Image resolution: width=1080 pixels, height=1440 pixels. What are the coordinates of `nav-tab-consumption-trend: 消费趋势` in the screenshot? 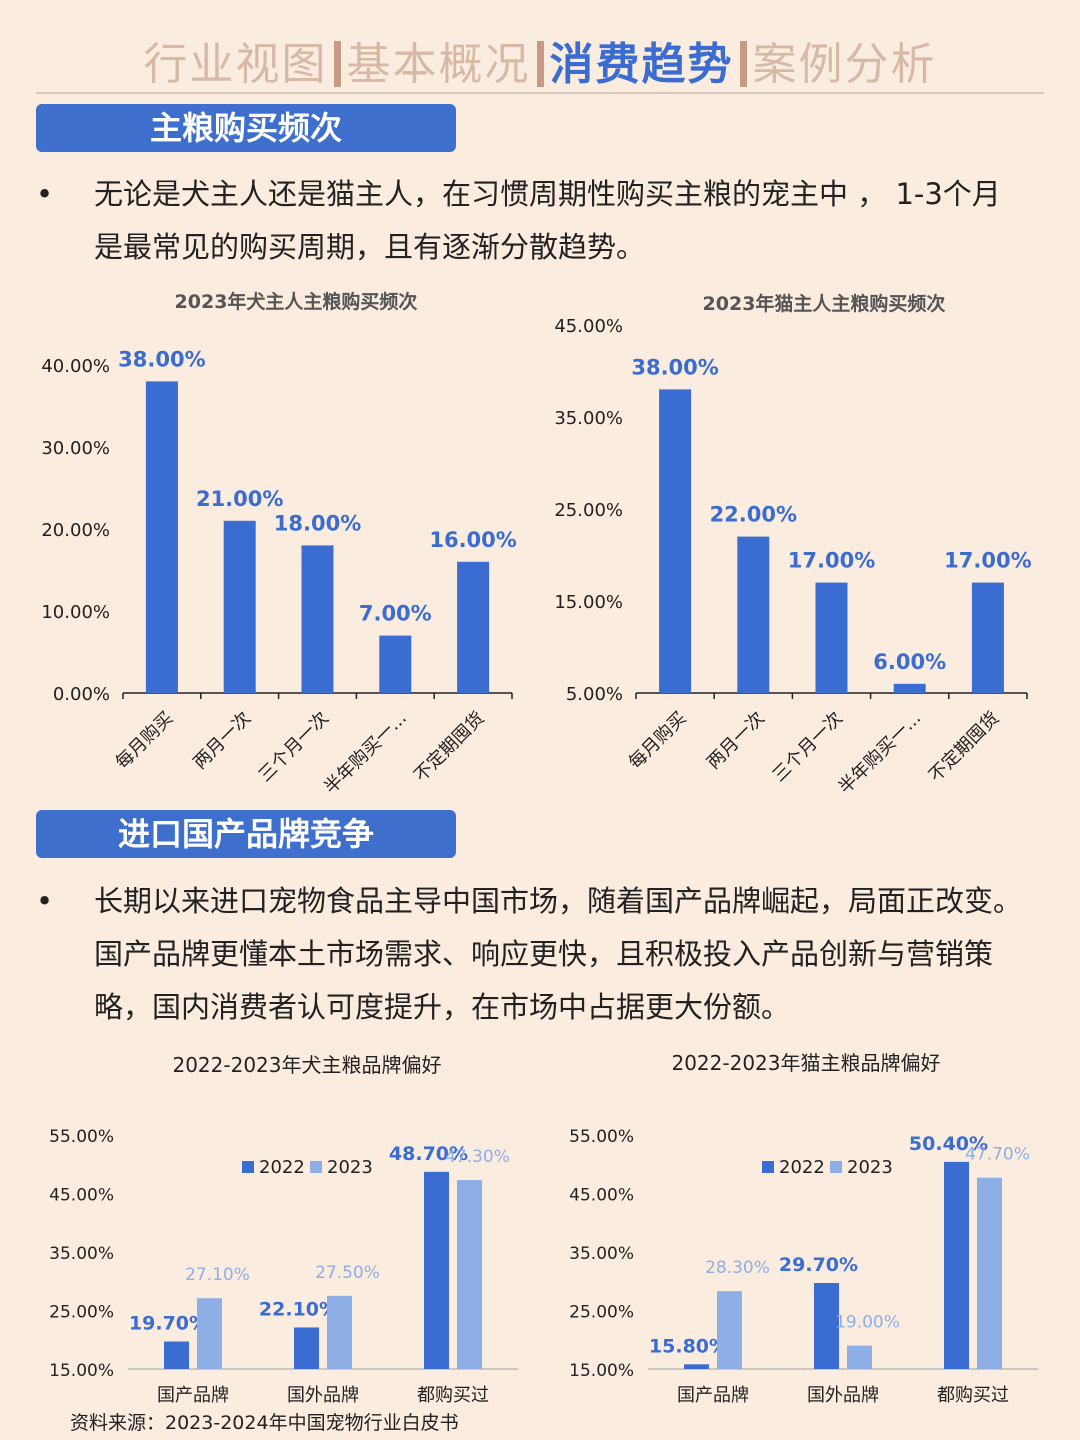 It's located at (641, 64).